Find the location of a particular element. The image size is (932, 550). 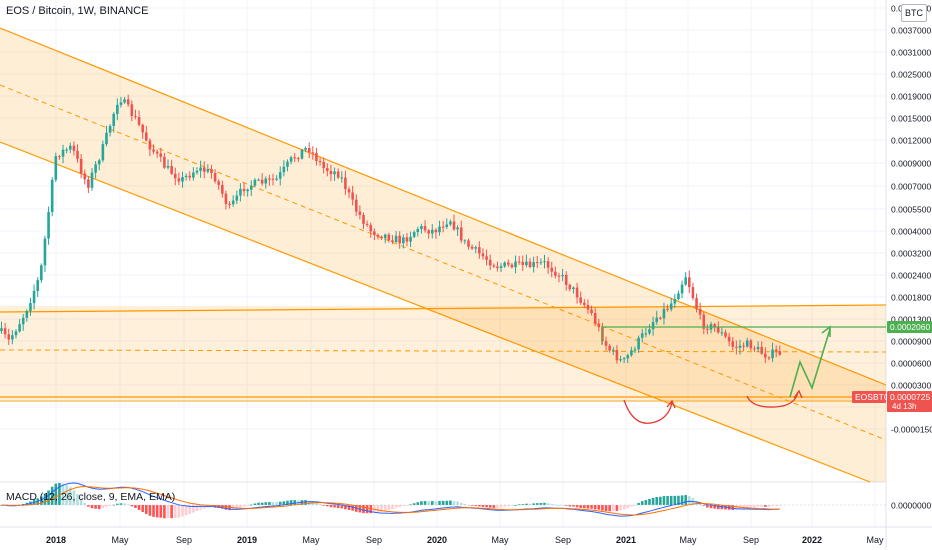

right-bottom-arc is located at coordinates (772, 399).